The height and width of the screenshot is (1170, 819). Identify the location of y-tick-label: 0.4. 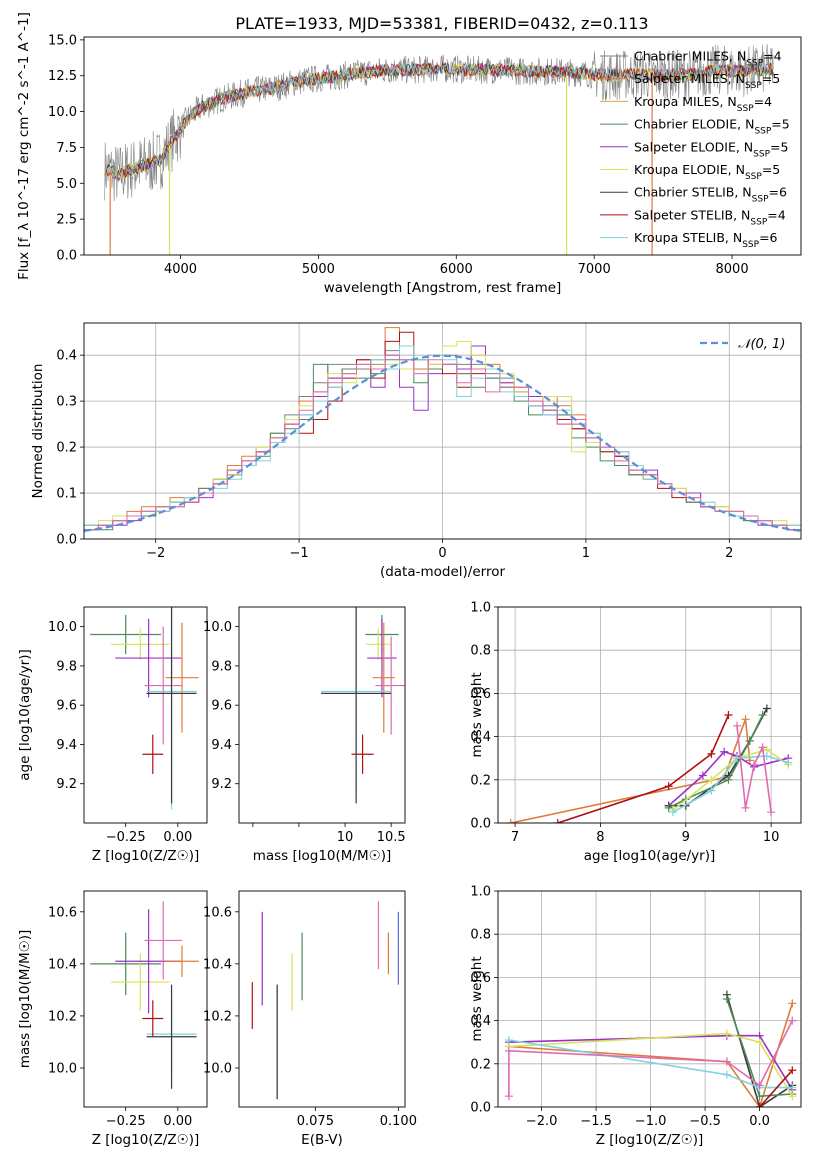
(480, 1021).